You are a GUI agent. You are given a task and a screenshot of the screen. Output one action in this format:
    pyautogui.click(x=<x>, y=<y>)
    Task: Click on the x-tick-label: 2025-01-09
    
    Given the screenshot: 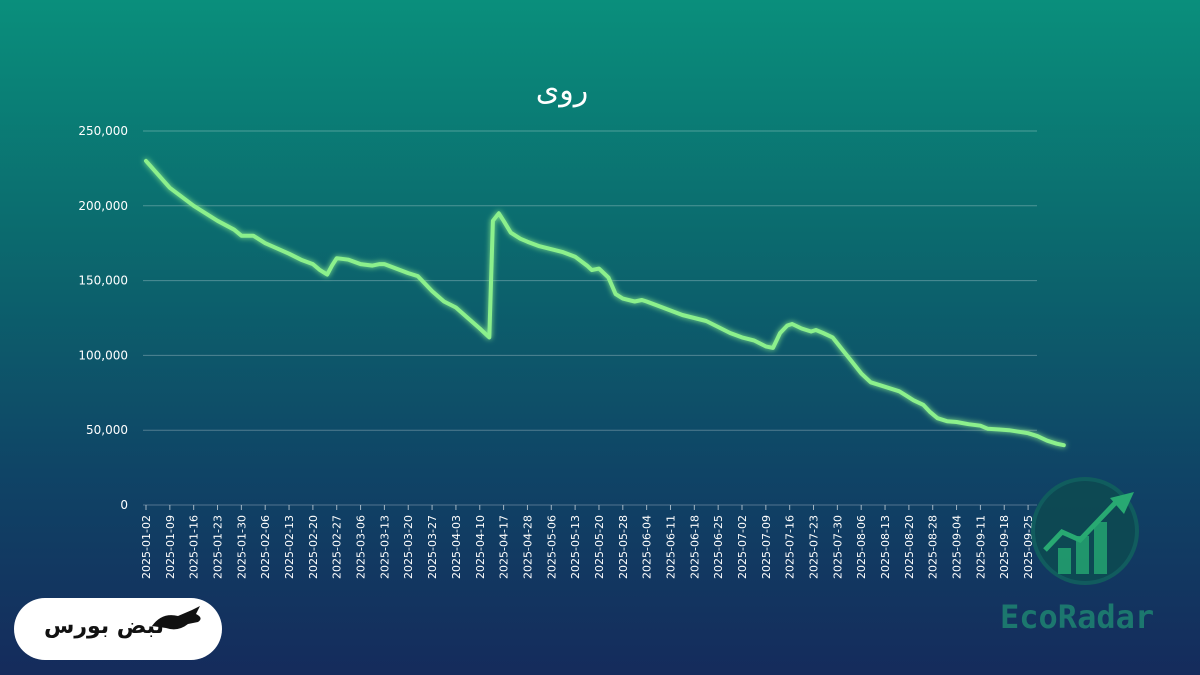 What is the action you would take?
    pyautogui.click(x=170, y=547)
    